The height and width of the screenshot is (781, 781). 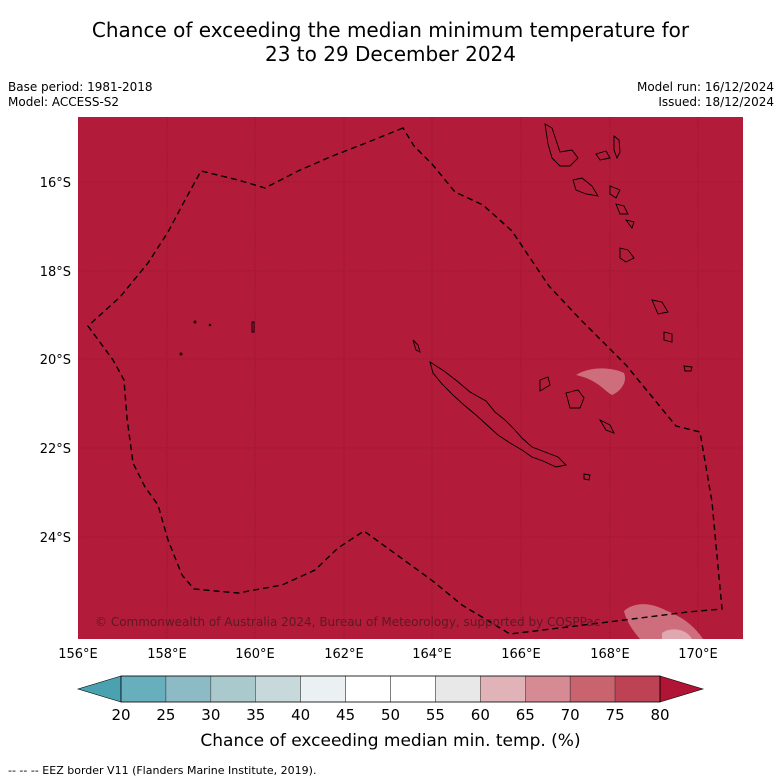 I want to click on lon-label-156e: 156°E, so click(x=78, y=654).